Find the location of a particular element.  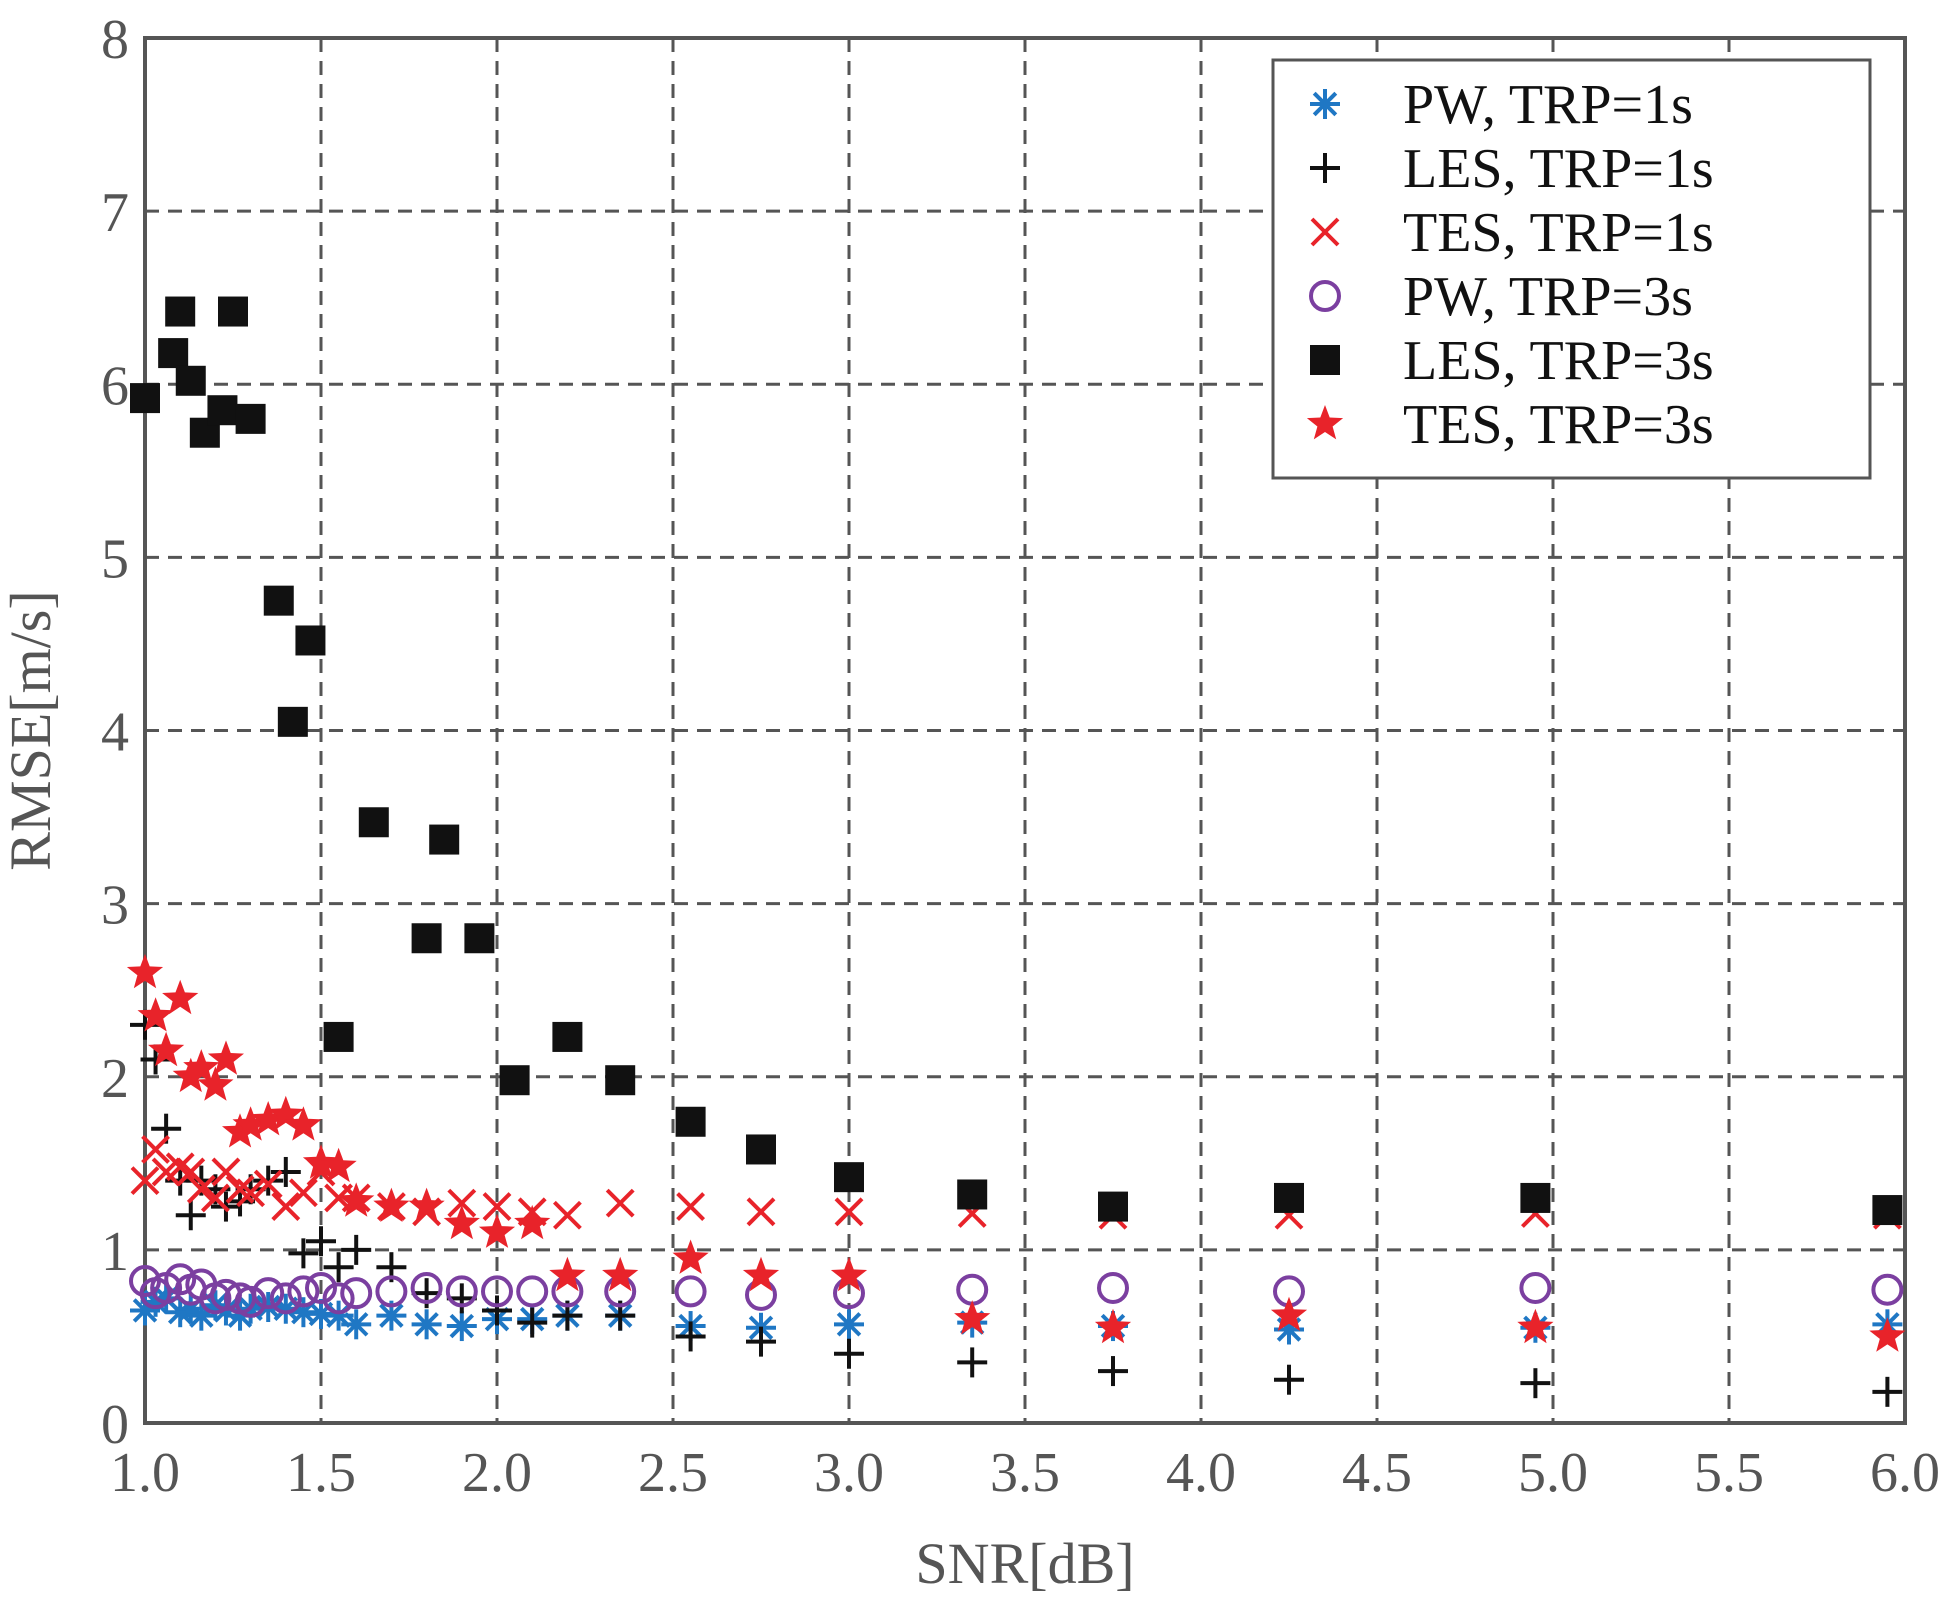

y-axis-label: RMSE[m/s] is located at coordinates (31, 730).